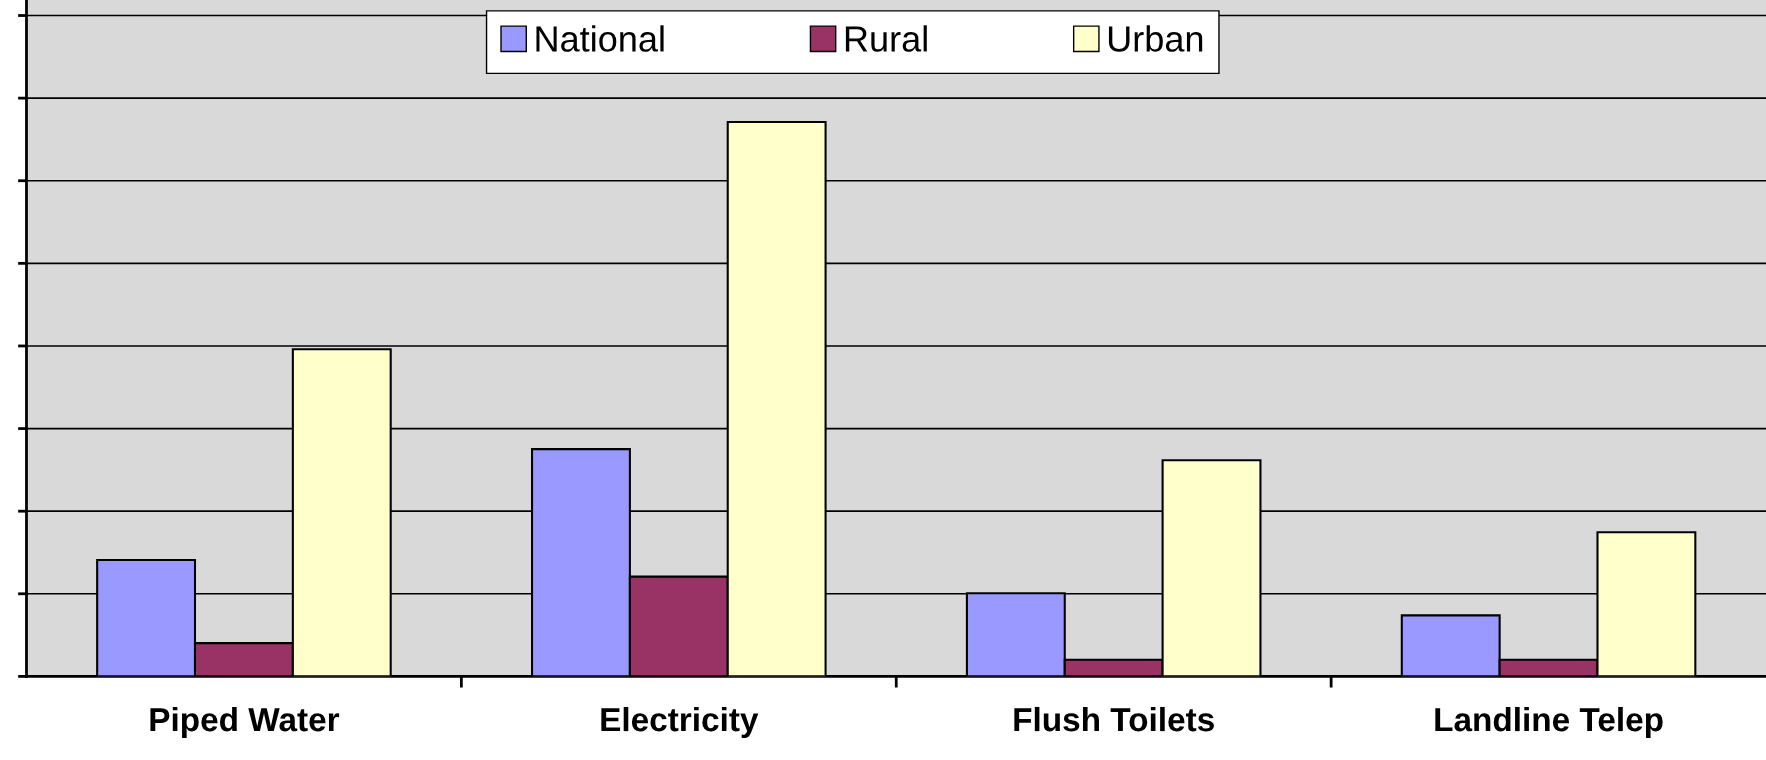 The height and width of the screenshot is (760, 1766). Describe the element at coordinates (1114, 719) in the screenshot. I see `x-tick-label: Flush Toilets` at that location.